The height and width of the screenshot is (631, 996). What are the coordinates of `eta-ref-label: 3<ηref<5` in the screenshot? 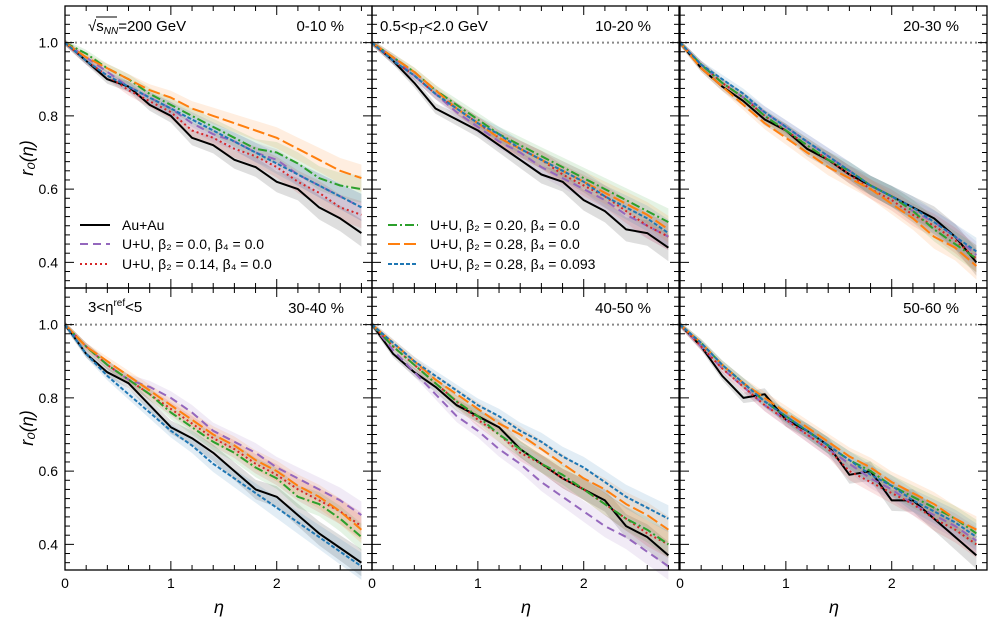 It's located at (115, 307).